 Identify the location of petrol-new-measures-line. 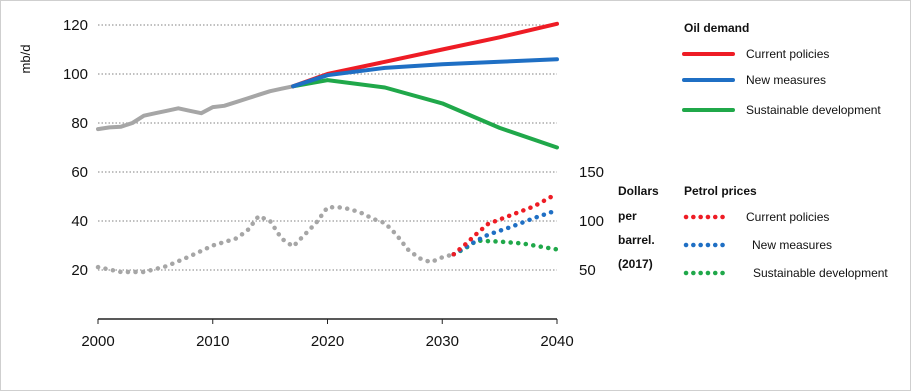
(505, 232).